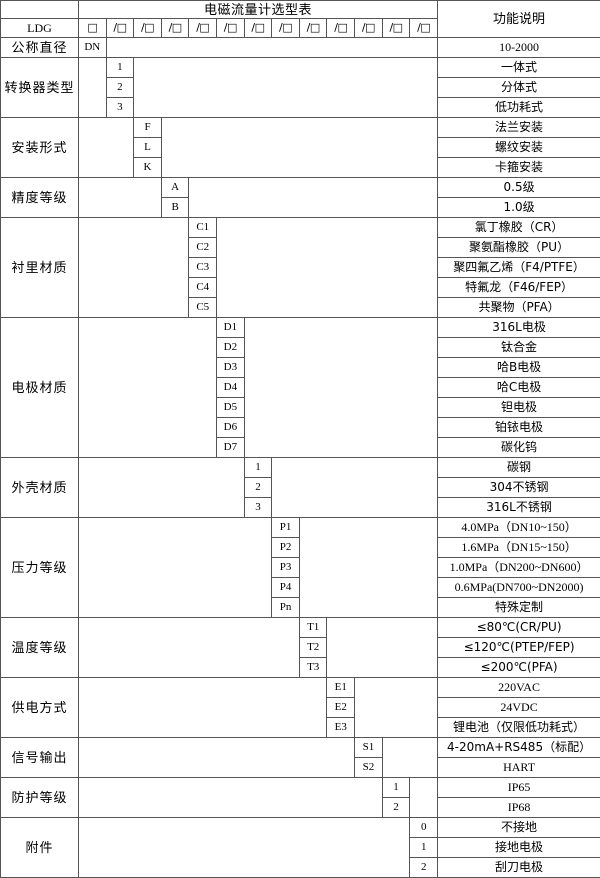  What do you see at coordinates (148, 128) in the screenshot?
I see `code-cell-3-1: F` at bounding box center [148, 128].